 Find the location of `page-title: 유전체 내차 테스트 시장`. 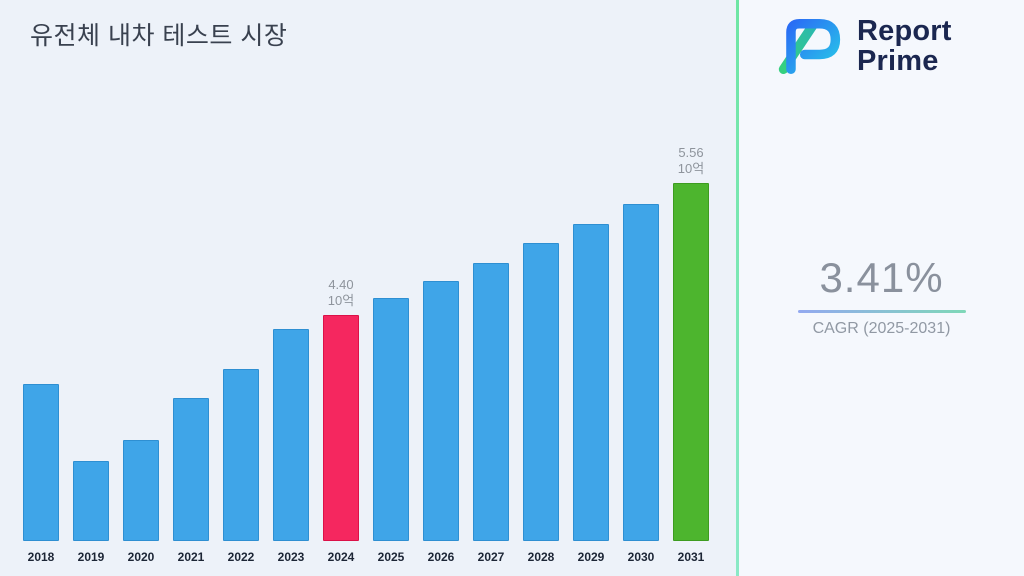

page-title: 유전체 내차 테스트 시장 is located at coordinates (159, 36).